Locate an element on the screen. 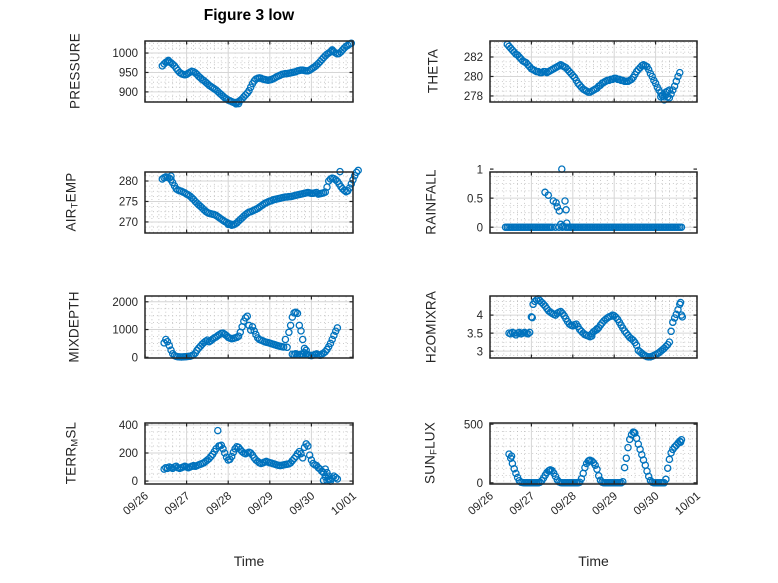  x-axis-label-left: Time is located at coordinates (249, 561).